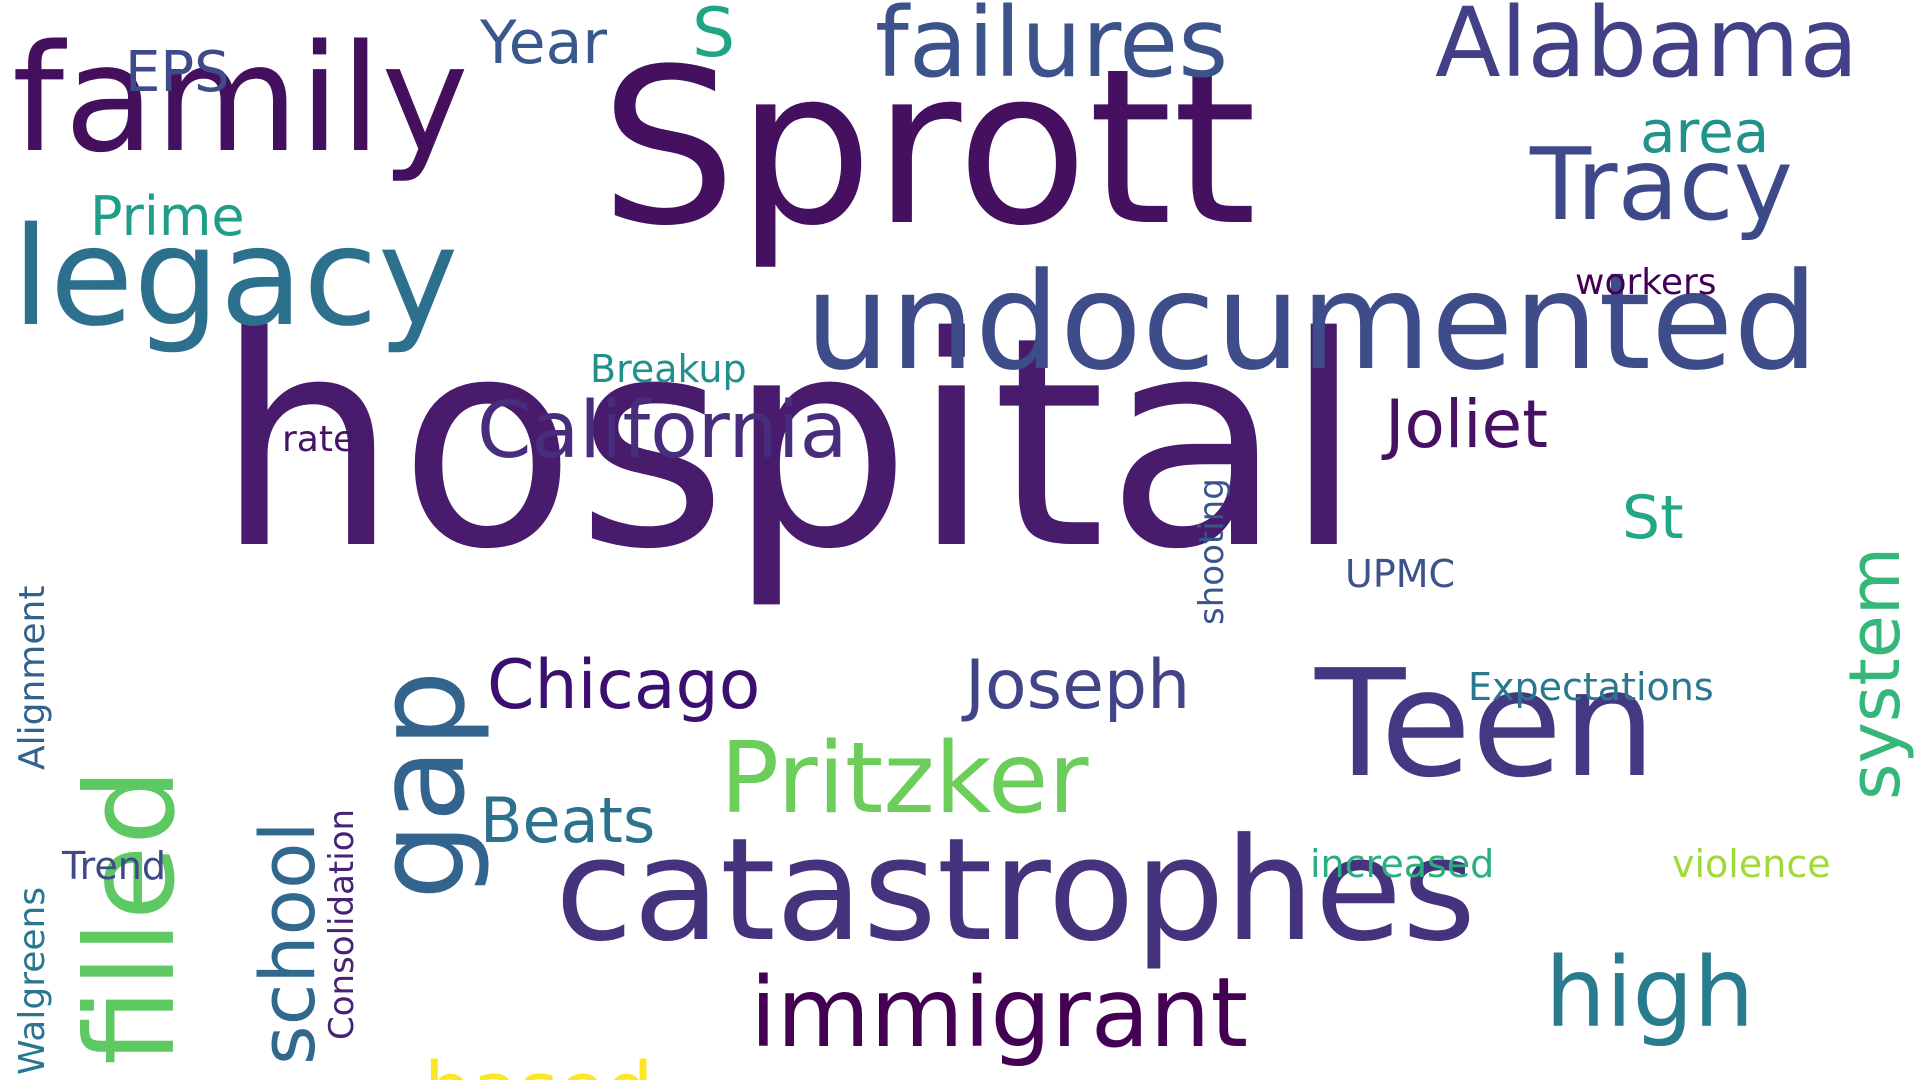 Image resolution: width=1920 pixels, height=1080 pixels. What do you see at coordinates (421, 785) in the screenshot?
I see `word-gap: gap` at bounding box center [421, 785].